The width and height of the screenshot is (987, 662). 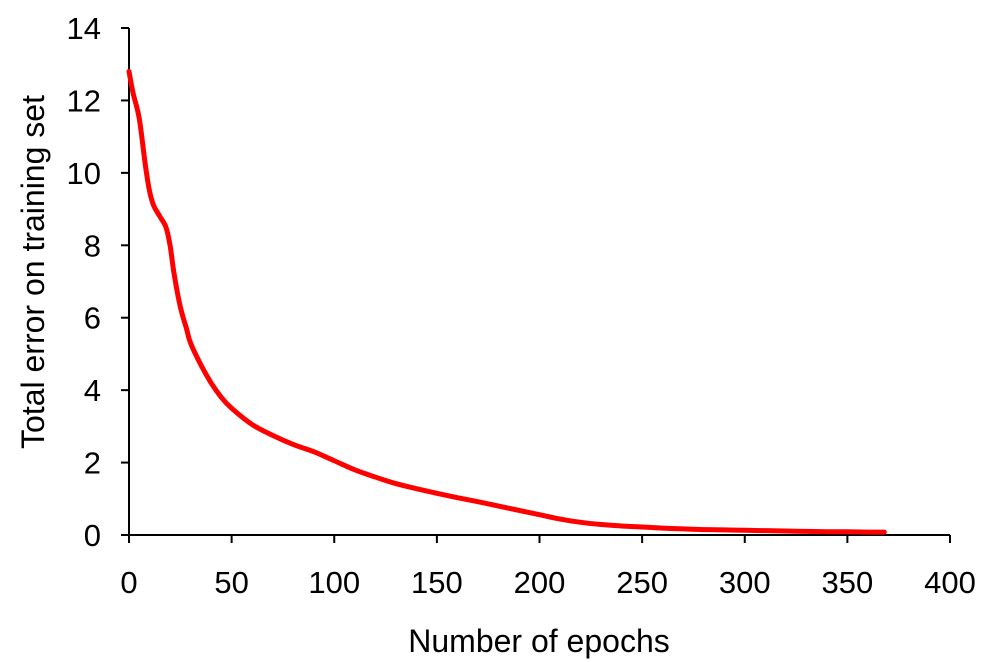 I want to click on y-tick-label: 0, so click(x=92, y=535).